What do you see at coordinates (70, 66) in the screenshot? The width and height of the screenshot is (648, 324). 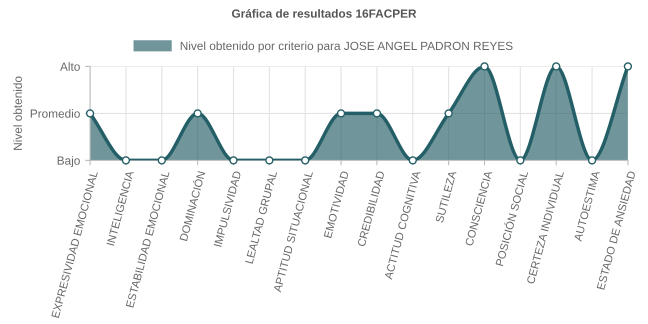 I see `category-label: Alto` at bounding box center [70, 66].